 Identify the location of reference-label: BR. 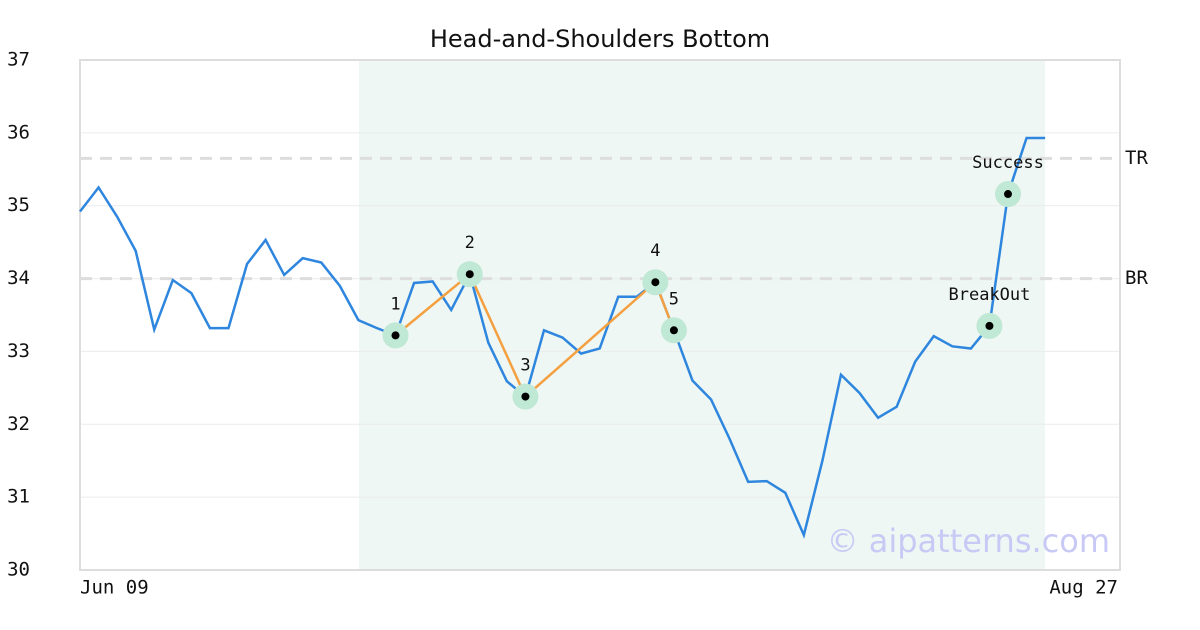
(1136, 278).